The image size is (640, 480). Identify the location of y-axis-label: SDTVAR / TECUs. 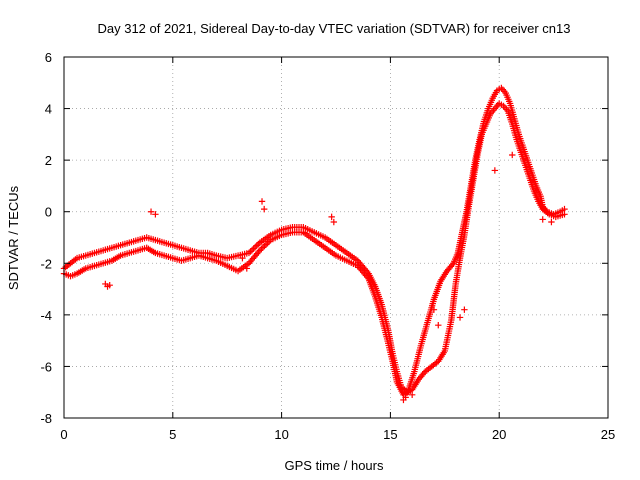
(13, 237).